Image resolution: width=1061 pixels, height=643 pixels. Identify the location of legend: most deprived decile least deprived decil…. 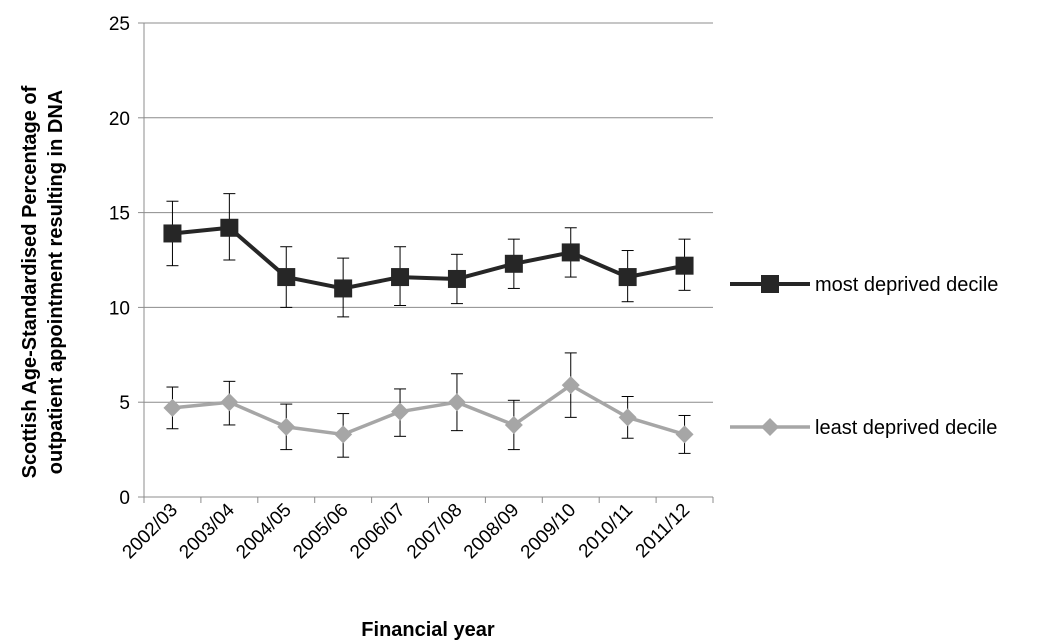
(864, 356).